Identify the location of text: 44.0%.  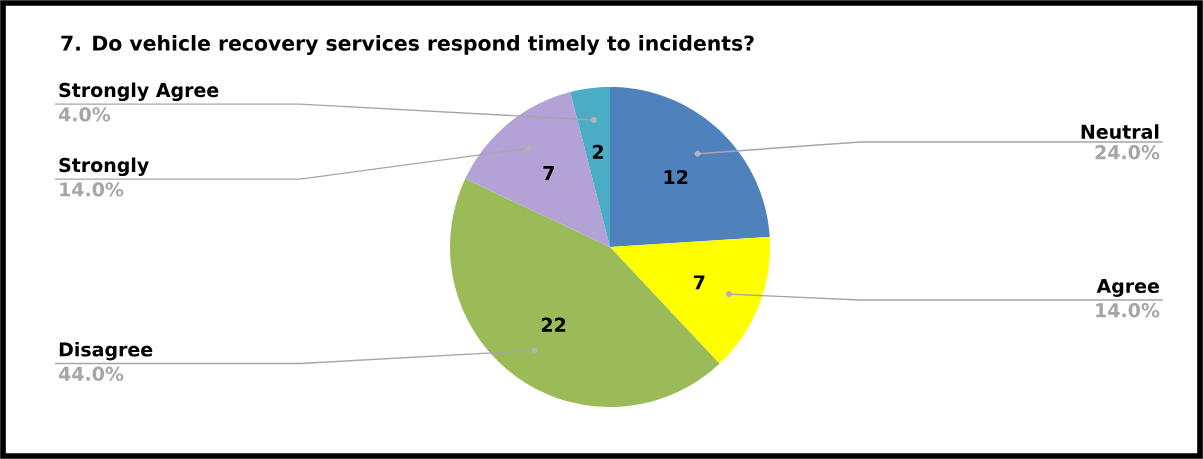
(91, 373).